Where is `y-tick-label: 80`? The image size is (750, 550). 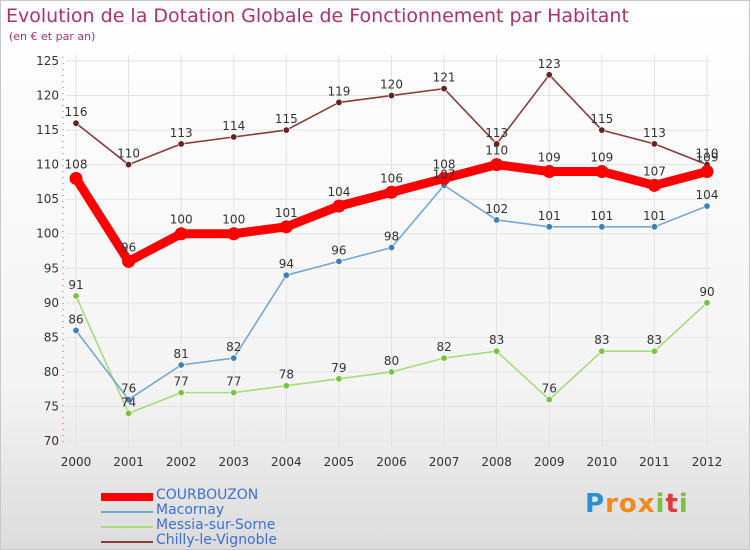
y-tick-label: 80 is located at coordinates (51, 372).